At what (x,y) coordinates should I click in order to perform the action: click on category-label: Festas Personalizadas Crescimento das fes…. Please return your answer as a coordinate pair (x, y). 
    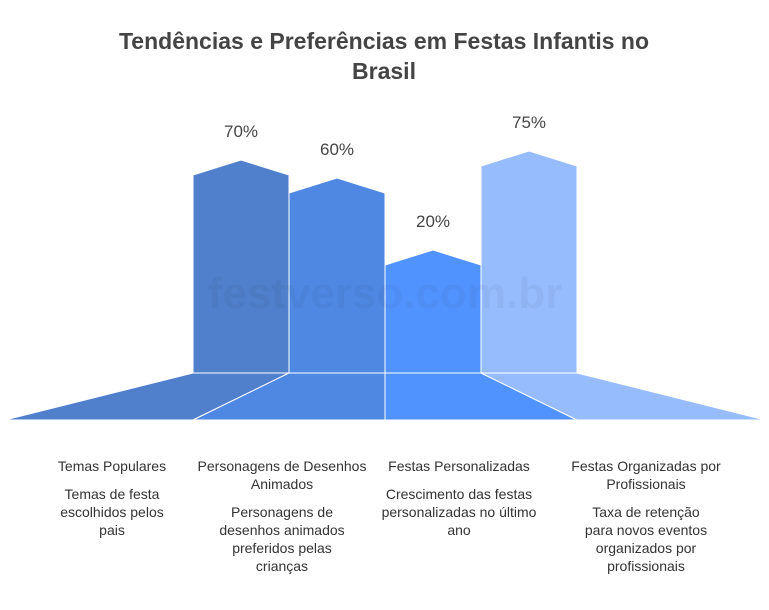
    Looking at the image, I should click on (459, 498).